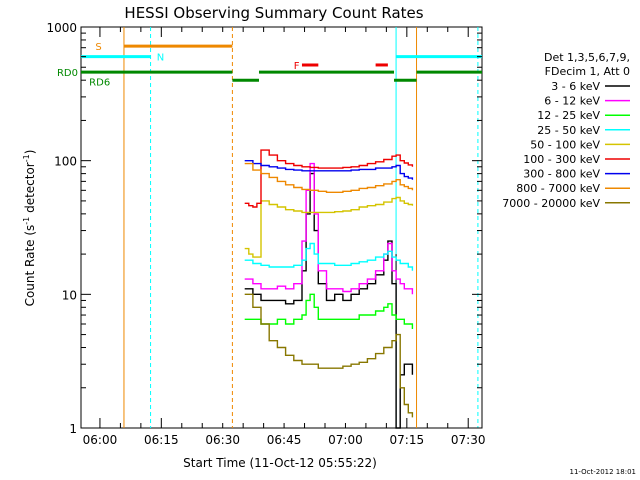  I want to click on legend-header: Det 1,3,5,6,7,9,, so click(587, 57).